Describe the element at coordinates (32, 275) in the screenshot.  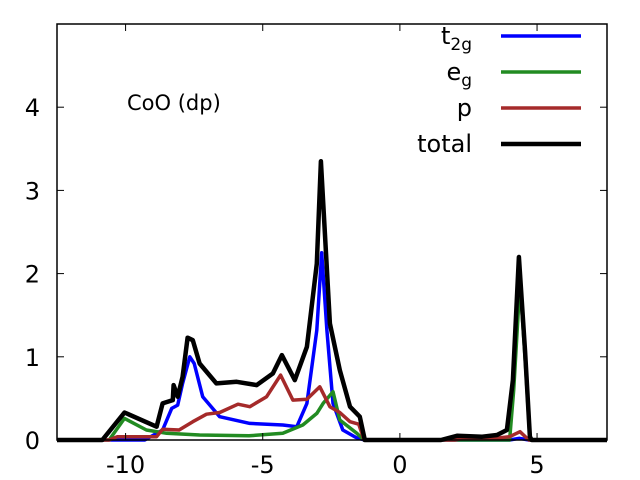
I see `y-tick-label: 2` at that location.